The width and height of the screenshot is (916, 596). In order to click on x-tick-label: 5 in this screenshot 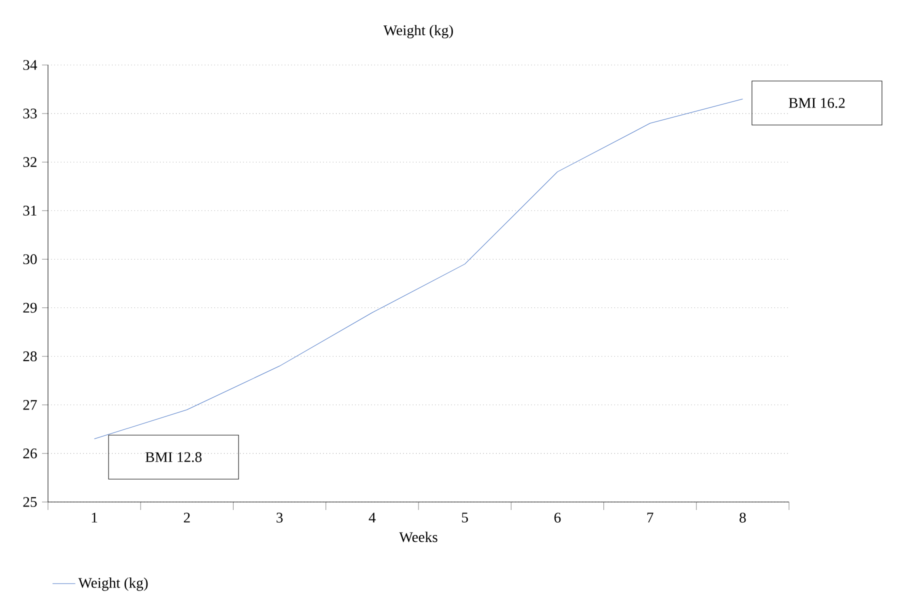, I will do `click(465, 517)`.